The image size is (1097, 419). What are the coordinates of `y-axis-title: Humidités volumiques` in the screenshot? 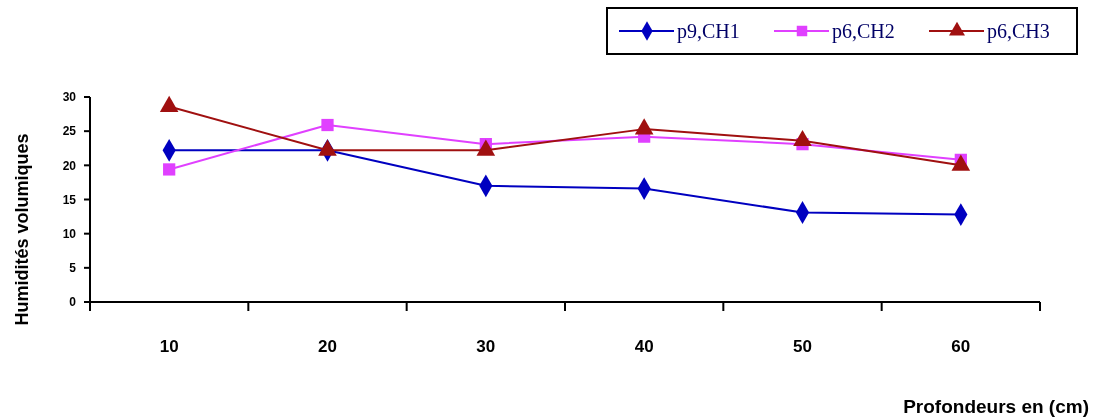 It's located at (22, 229).